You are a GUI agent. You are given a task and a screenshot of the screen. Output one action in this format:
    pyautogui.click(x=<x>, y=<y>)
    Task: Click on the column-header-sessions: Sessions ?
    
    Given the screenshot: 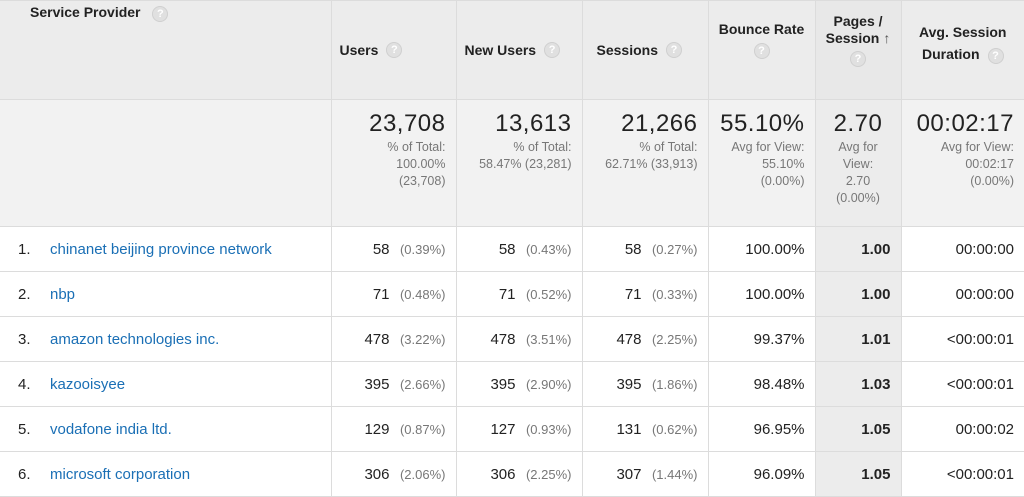 What is the action you would take?
    pyautogui.click(x=645, y=50)
    